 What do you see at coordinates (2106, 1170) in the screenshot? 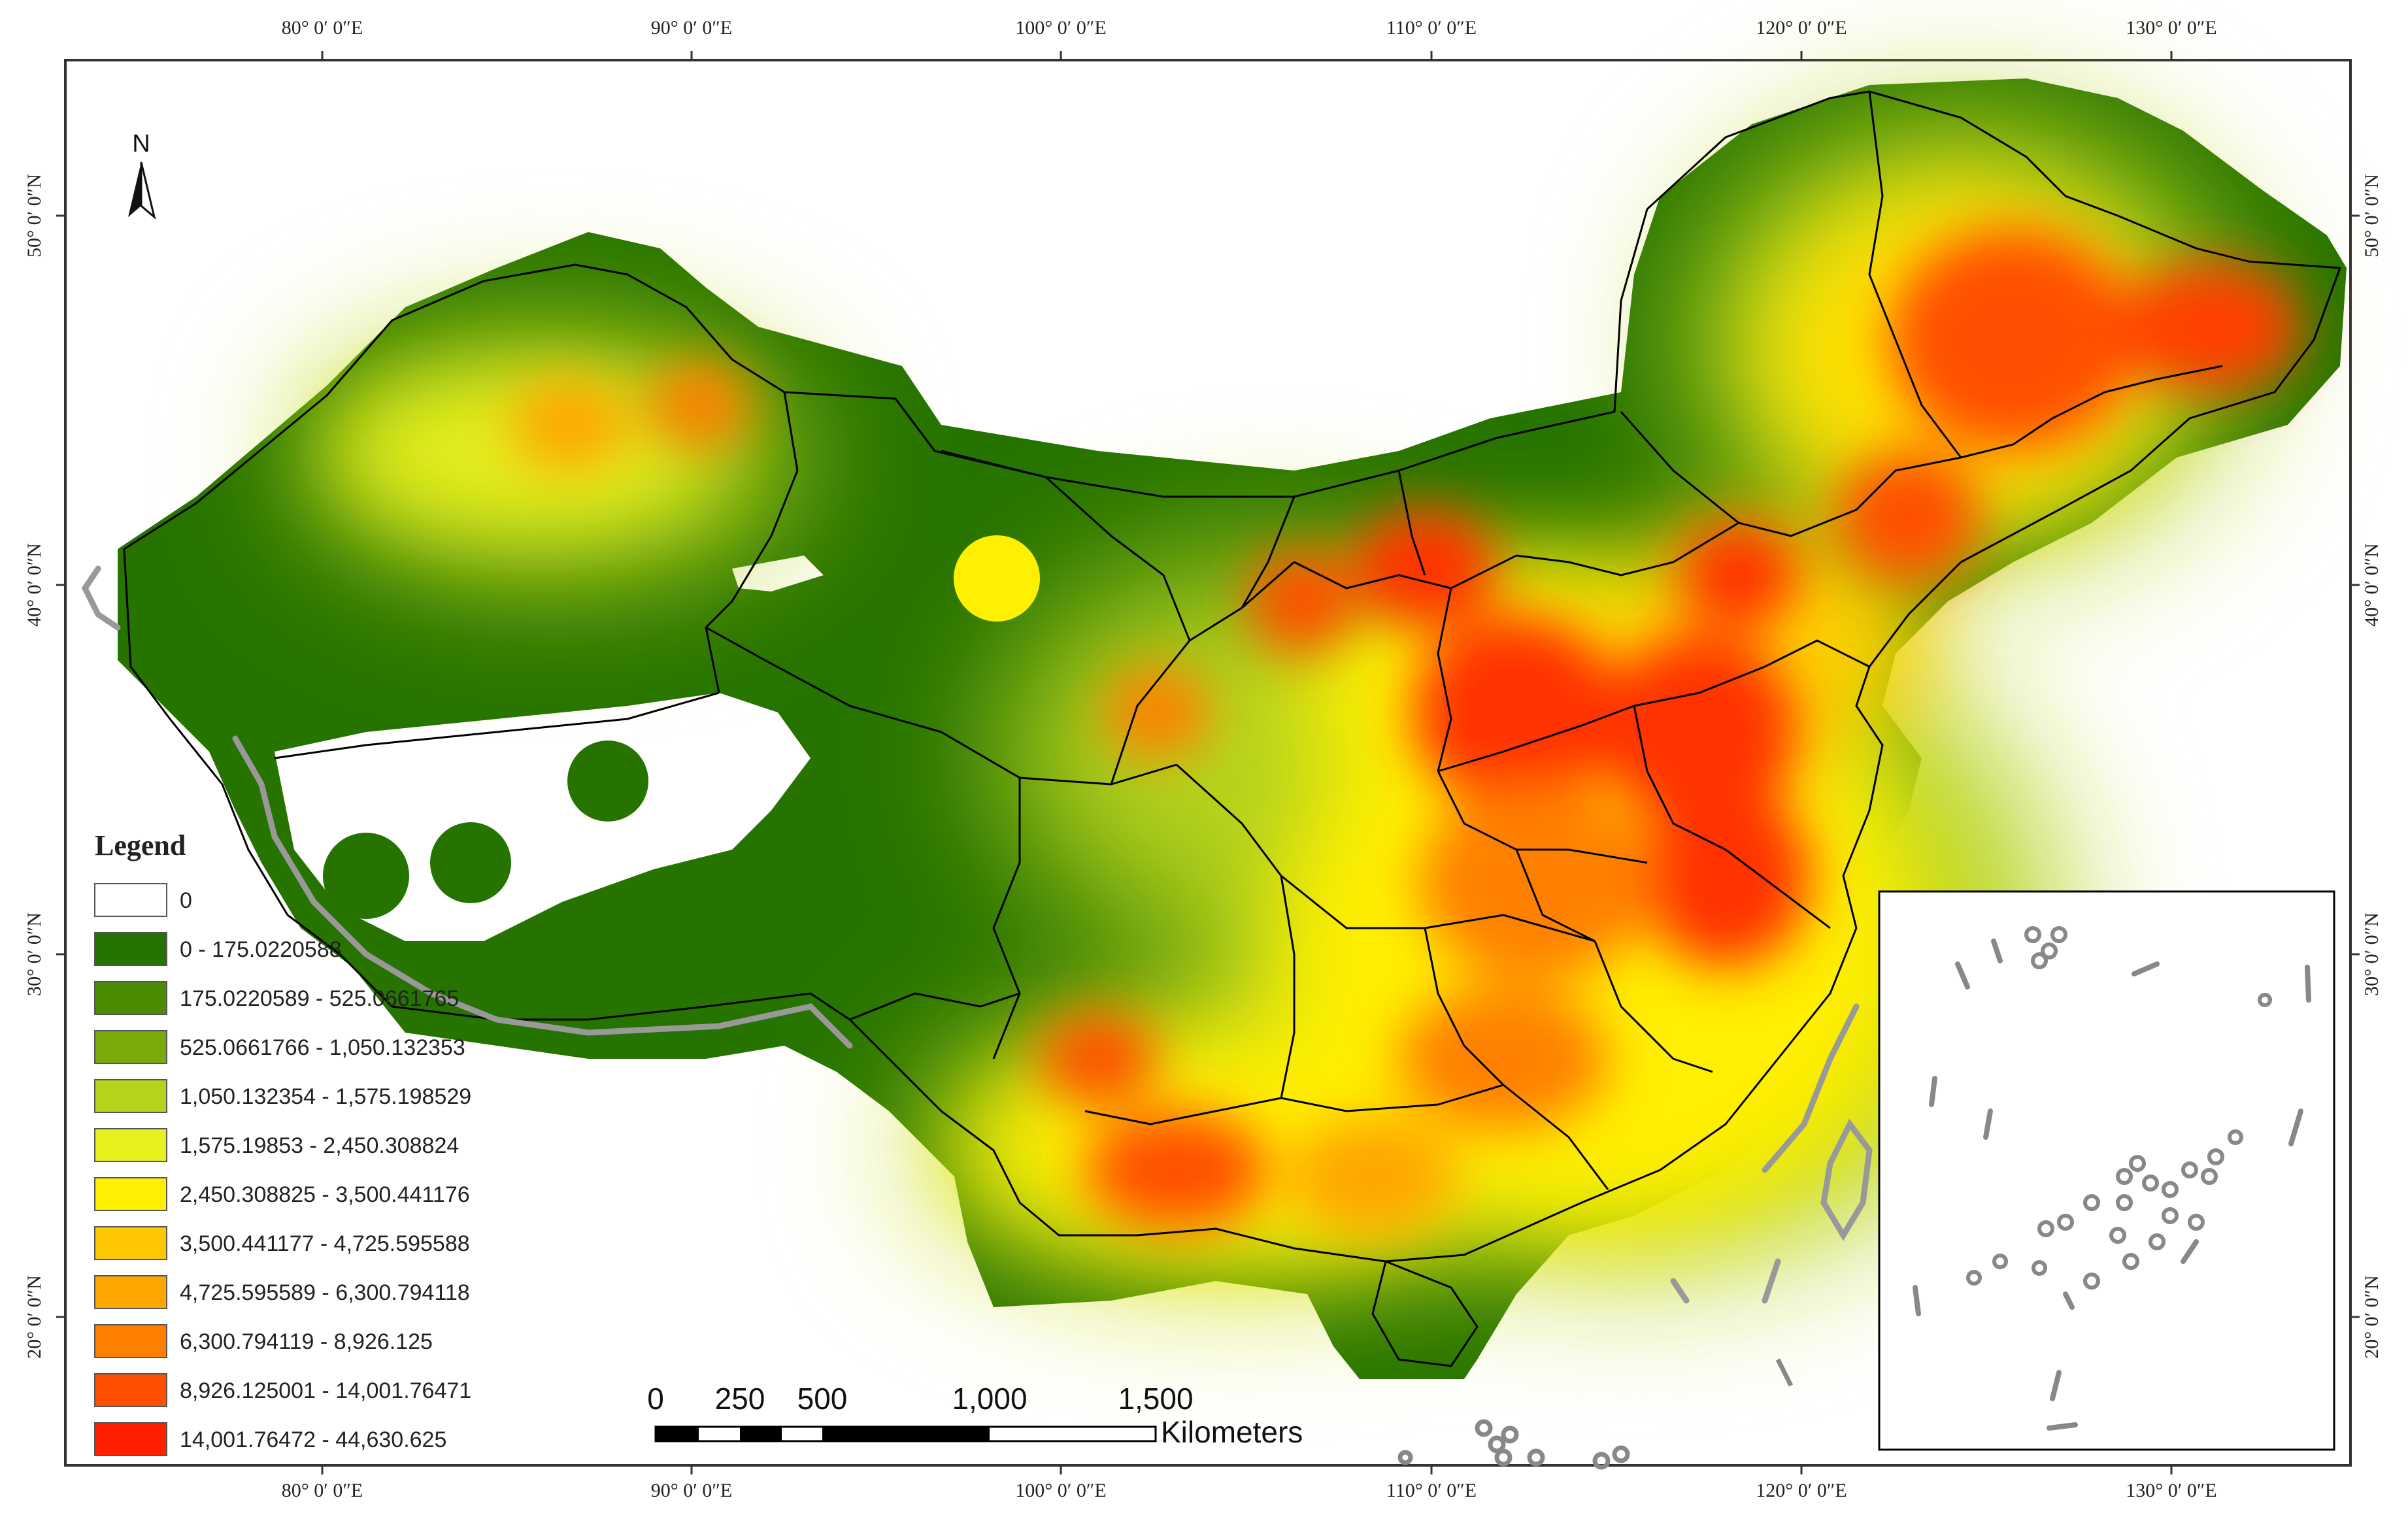
I see `south-china-sea-inset` at bounding box center [2106, 1170].